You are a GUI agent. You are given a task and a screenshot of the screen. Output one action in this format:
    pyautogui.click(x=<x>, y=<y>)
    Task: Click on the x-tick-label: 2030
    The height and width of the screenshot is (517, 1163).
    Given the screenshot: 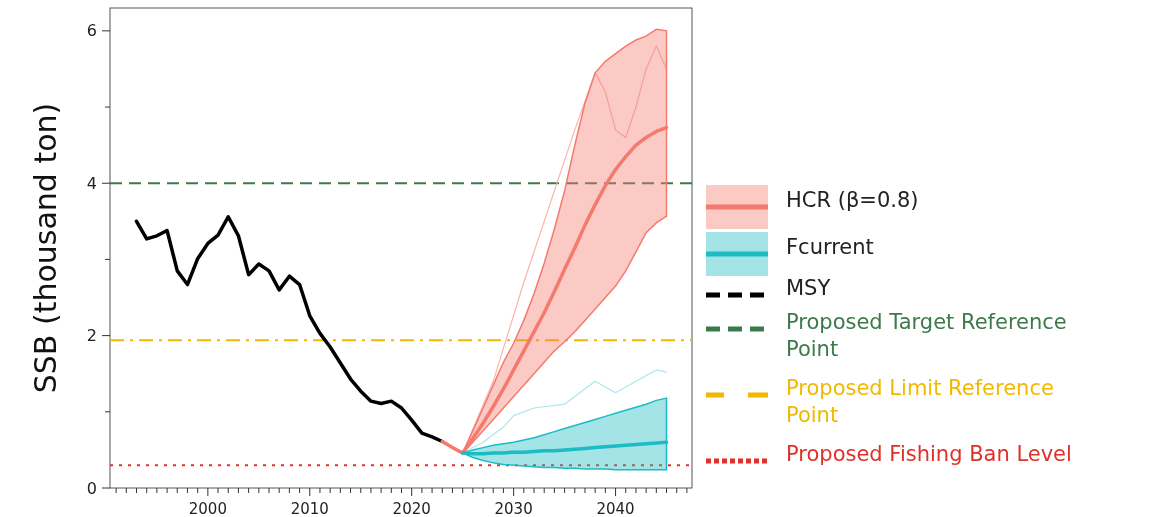 What is the action you would take?
    pyautogui.click(x=513, y=508)
    